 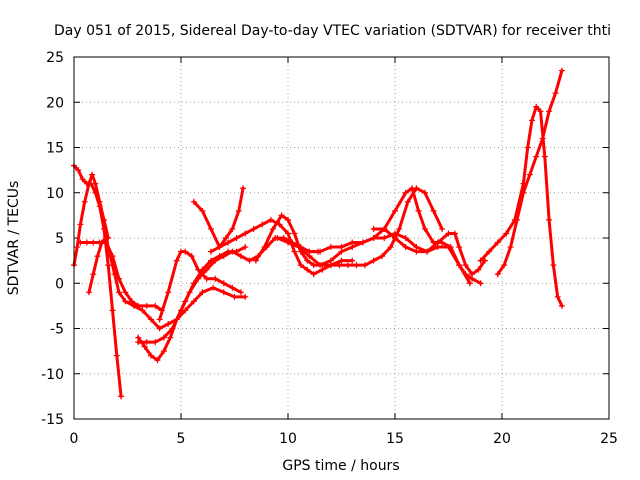 I want to click on y-tick-label: 25, so click(x=55, y=58).